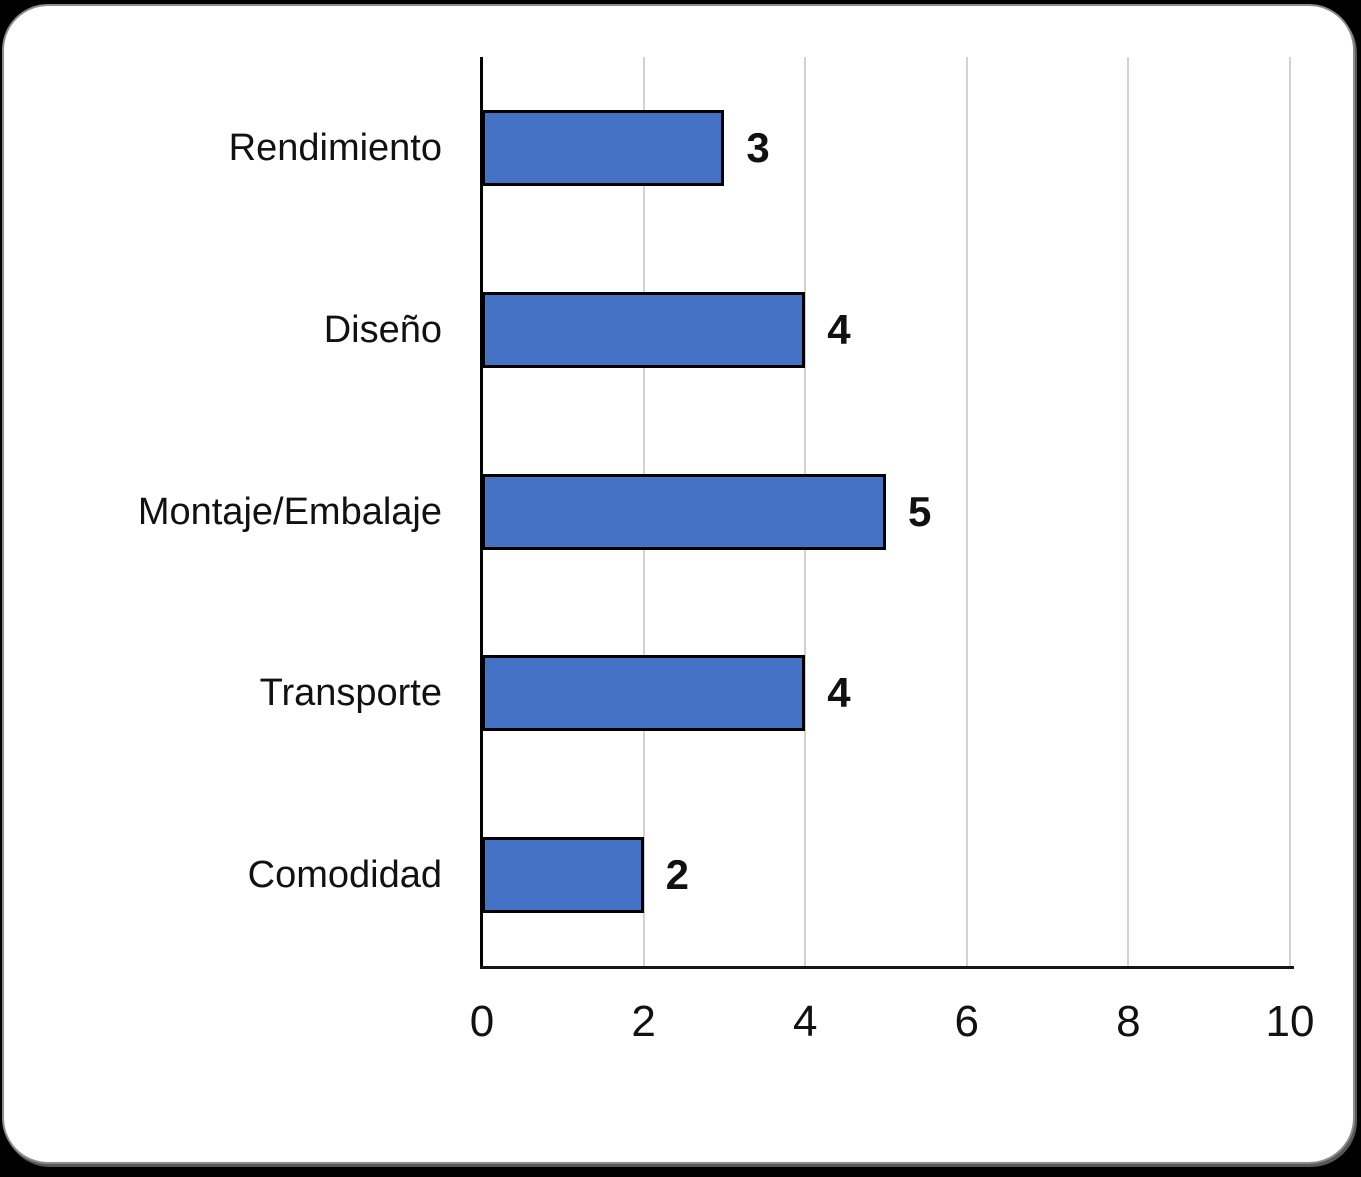  I want to click on category-label-rendimiento: Rendimiento, so click(335, 147).